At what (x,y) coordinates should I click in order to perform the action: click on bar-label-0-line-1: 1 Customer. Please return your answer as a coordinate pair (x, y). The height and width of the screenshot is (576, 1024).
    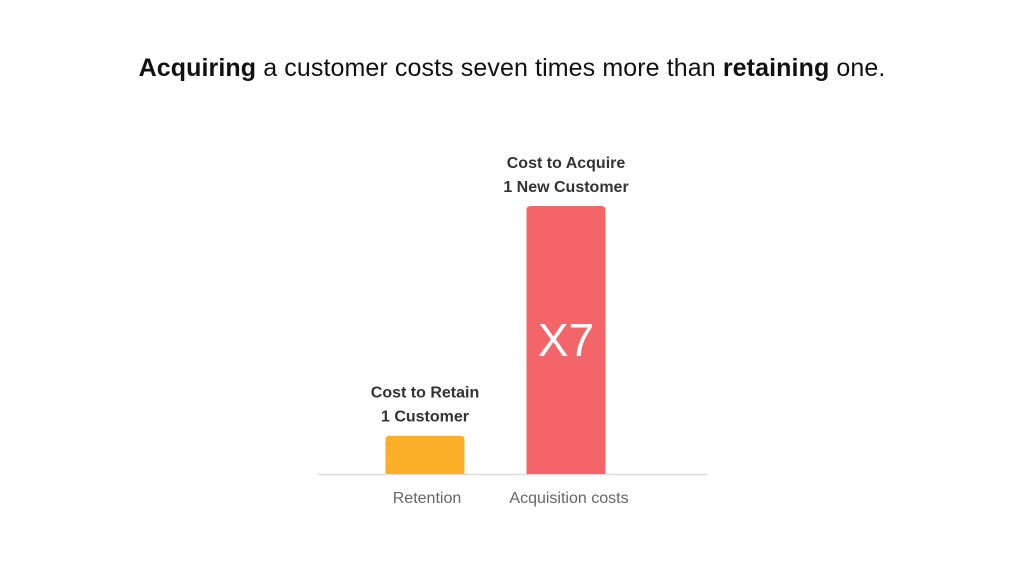
    Looking at the image, I should click on (425, 417).